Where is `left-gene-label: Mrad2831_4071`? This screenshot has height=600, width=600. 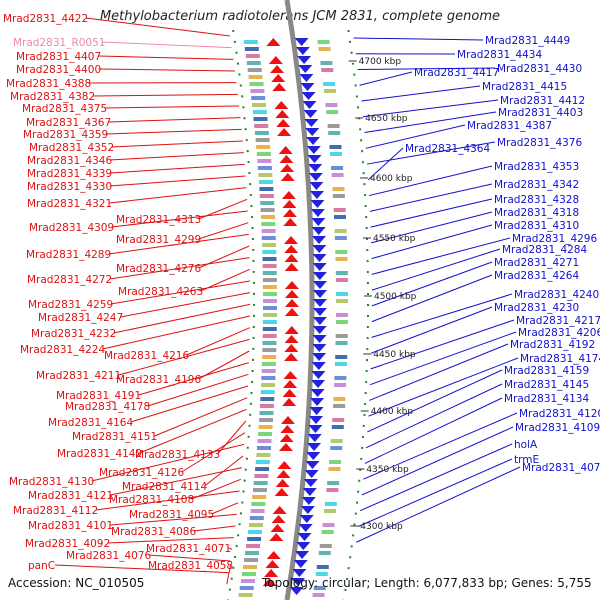 left-gene-label: Mrad2831_4071 is located at coordinates (188, 549).